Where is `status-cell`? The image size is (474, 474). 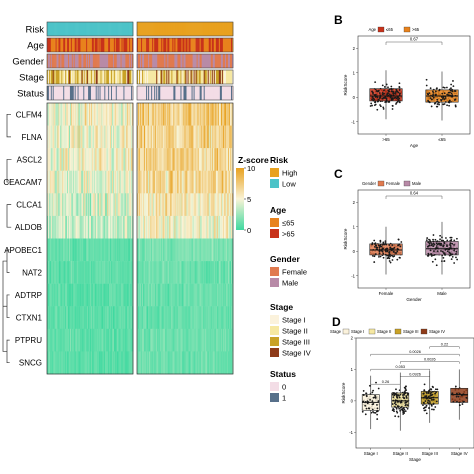 status-cell is located at coordinates (123, 93).